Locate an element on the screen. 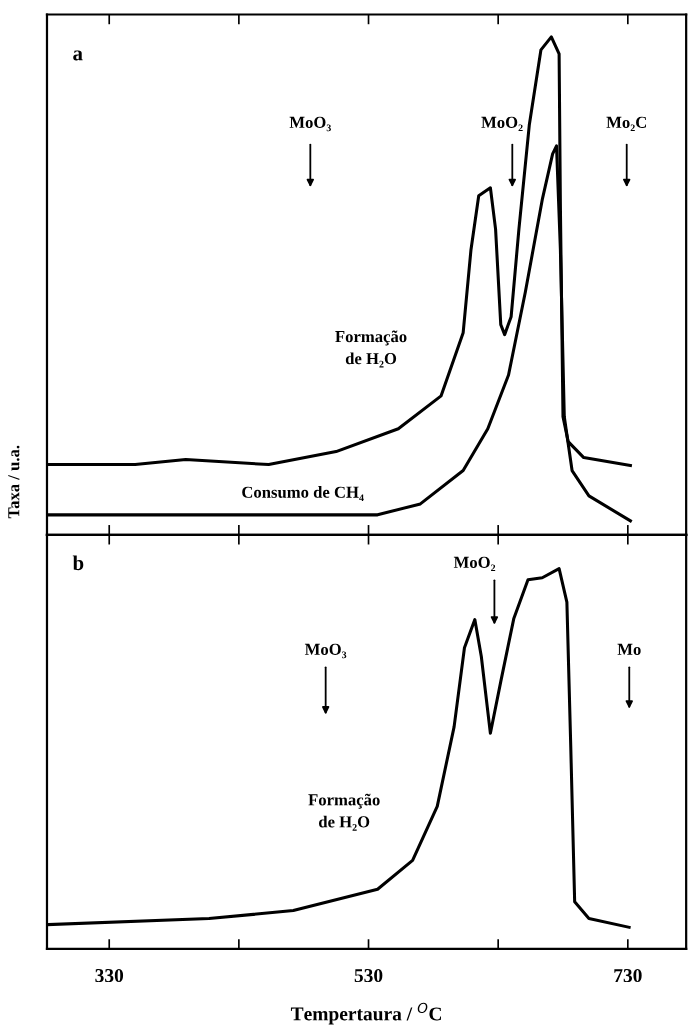 The image size is (691, 1036). annotation: Mo is located at coordinates (629, 649).